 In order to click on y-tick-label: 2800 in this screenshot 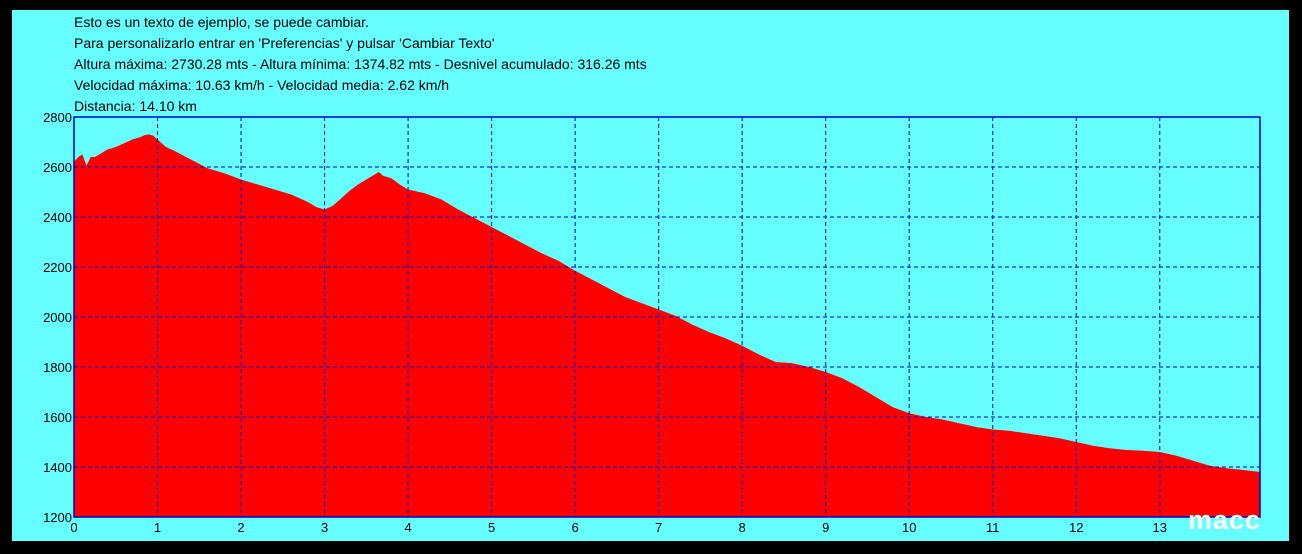, I will do `click(57, 117)`.